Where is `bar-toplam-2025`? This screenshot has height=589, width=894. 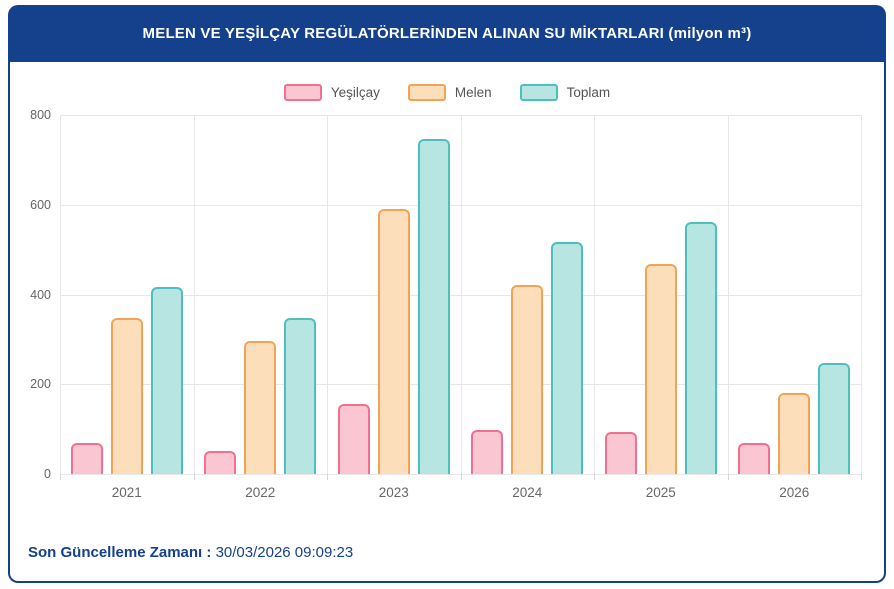 bar-toplam-2025 is located at coordinates (700, 348).